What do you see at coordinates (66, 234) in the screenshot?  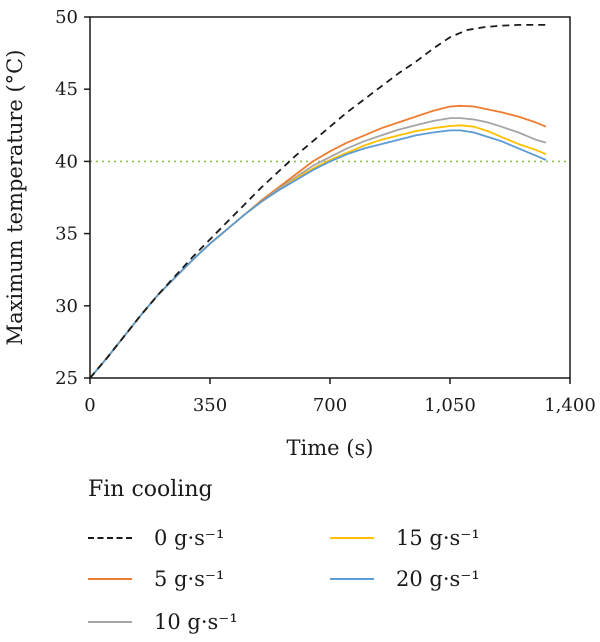 I see `y-tick-label: 35` at bounding box center [66, 234].